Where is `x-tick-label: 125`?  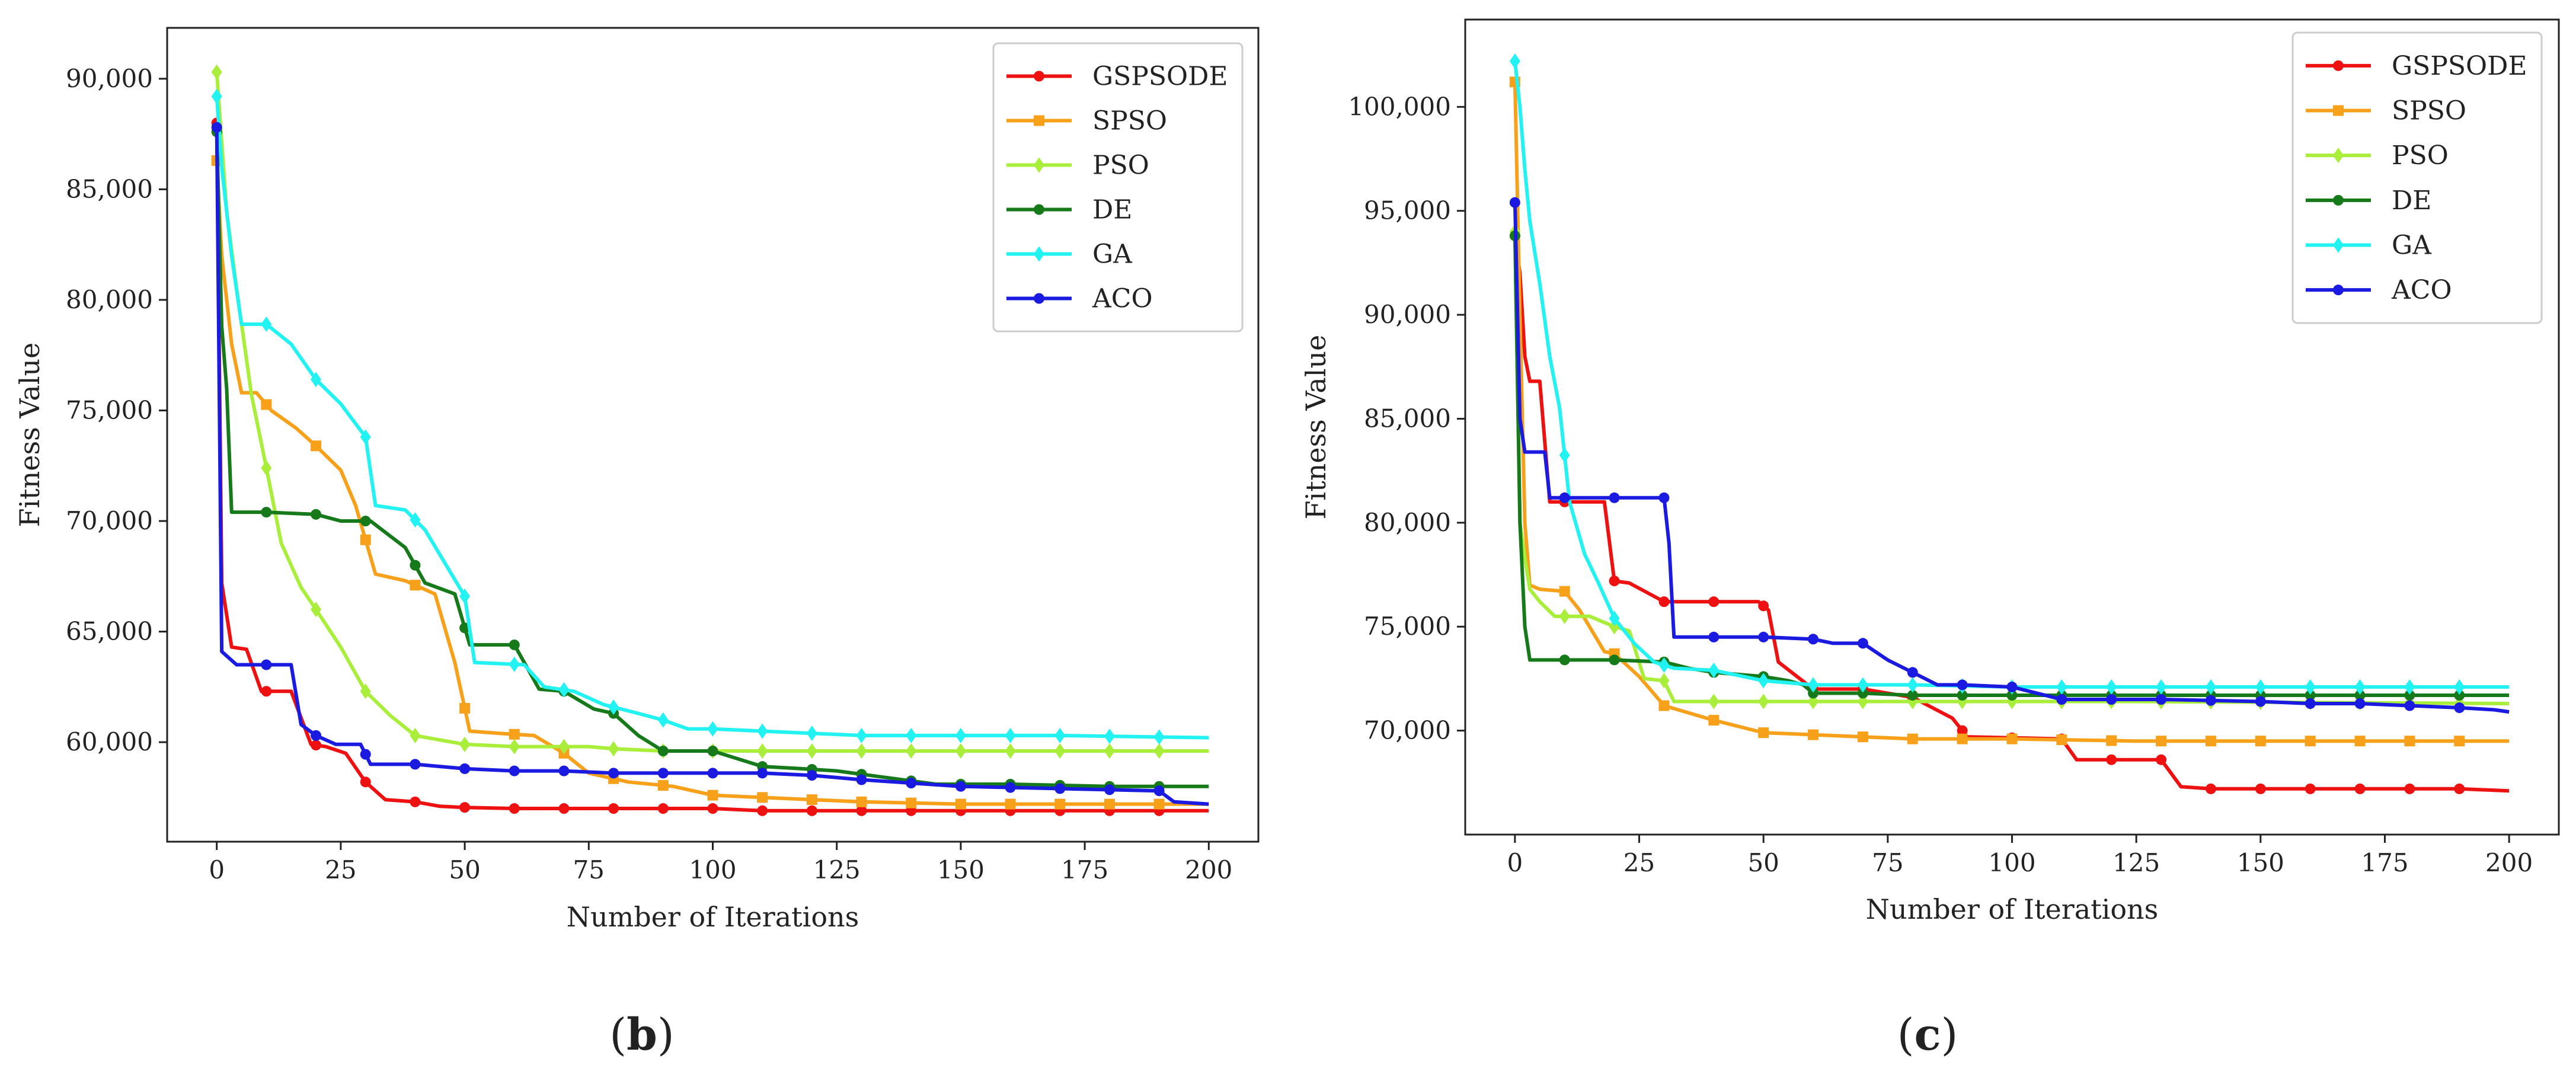
x-tick-label: 125 is located at coordinates (837, 869).